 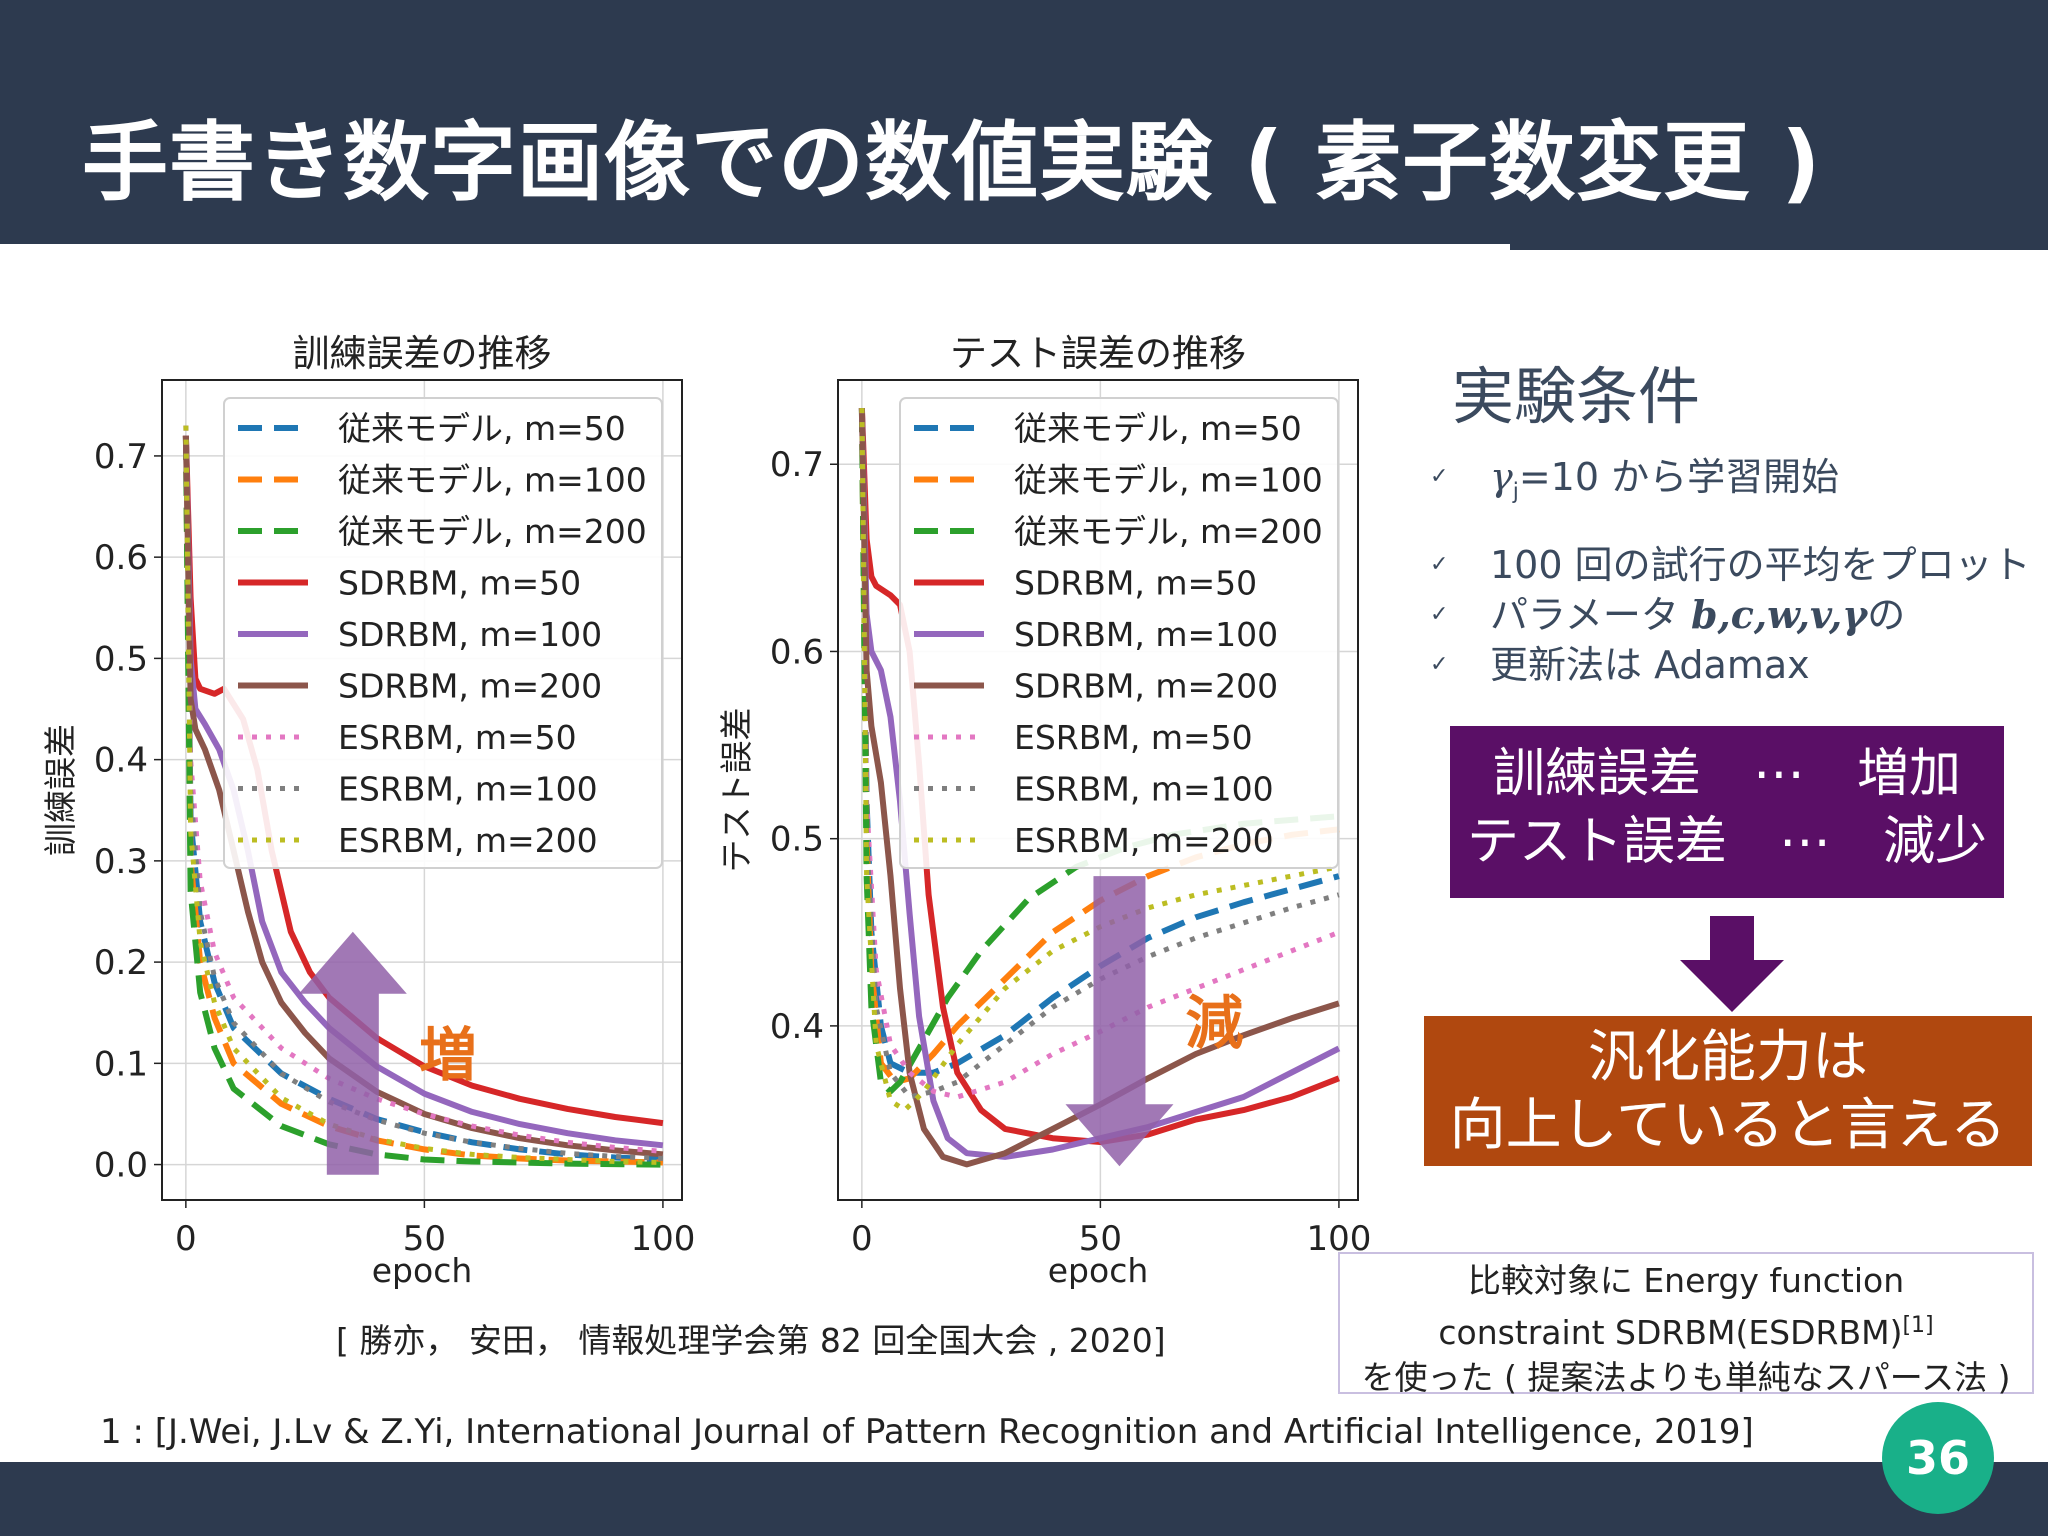 What do you see at coordinates (1670, 1332) in the screenshot?
I see `note-line-2-text: constraint SDRBM(ESDRBM)` at bounding box center [1670, 1332].